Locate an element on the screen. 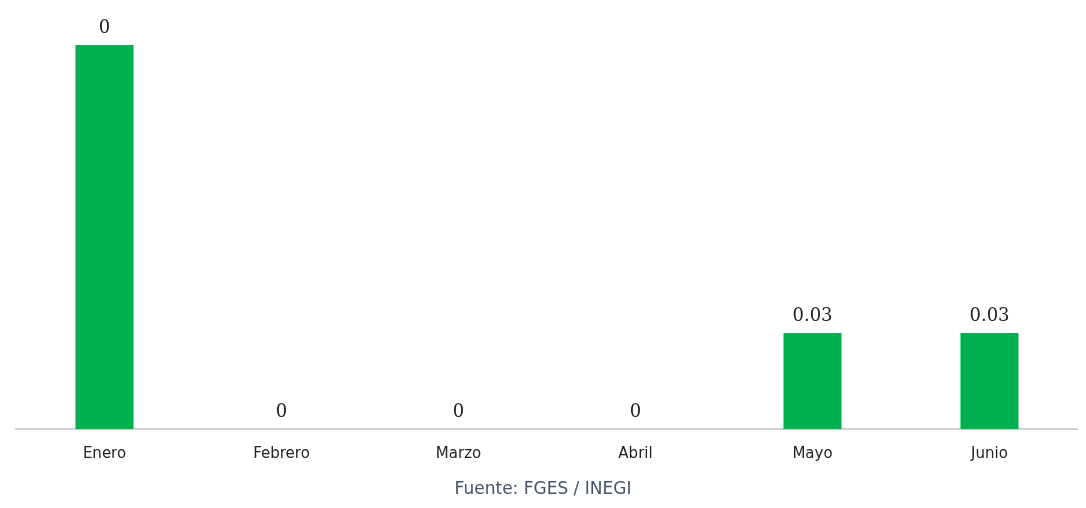 The image size is (1086, 508). x-tick-label: Febrero is located at coordinates (281, 452).